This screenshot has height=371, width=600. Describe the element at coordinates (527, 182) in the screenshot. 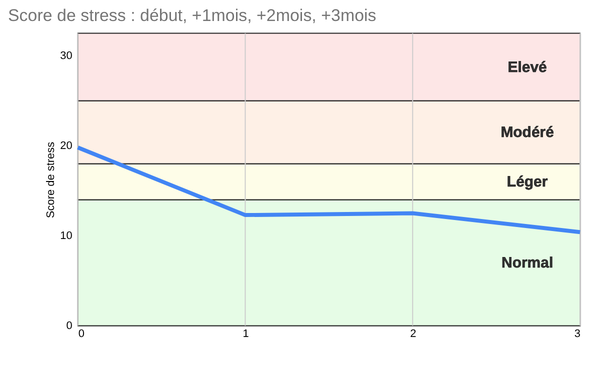

I see `band-label: Léger` at that location.